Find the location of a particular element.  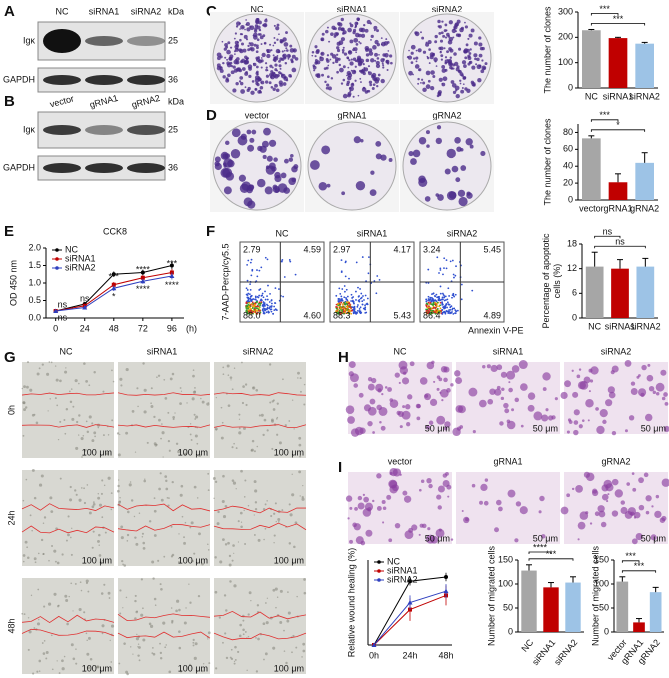

scale-label: 100 μm is located at coordinates (289, 452).